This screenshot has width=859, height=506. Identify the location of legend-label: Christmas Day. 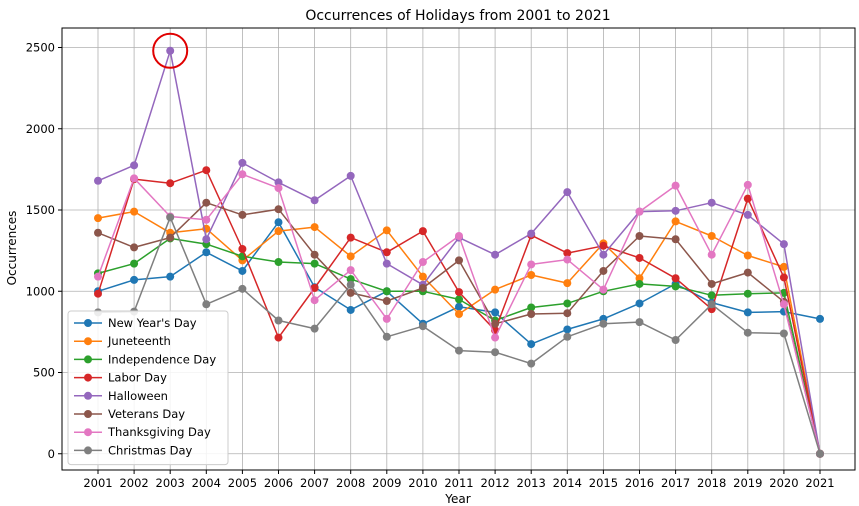
(150, 450).